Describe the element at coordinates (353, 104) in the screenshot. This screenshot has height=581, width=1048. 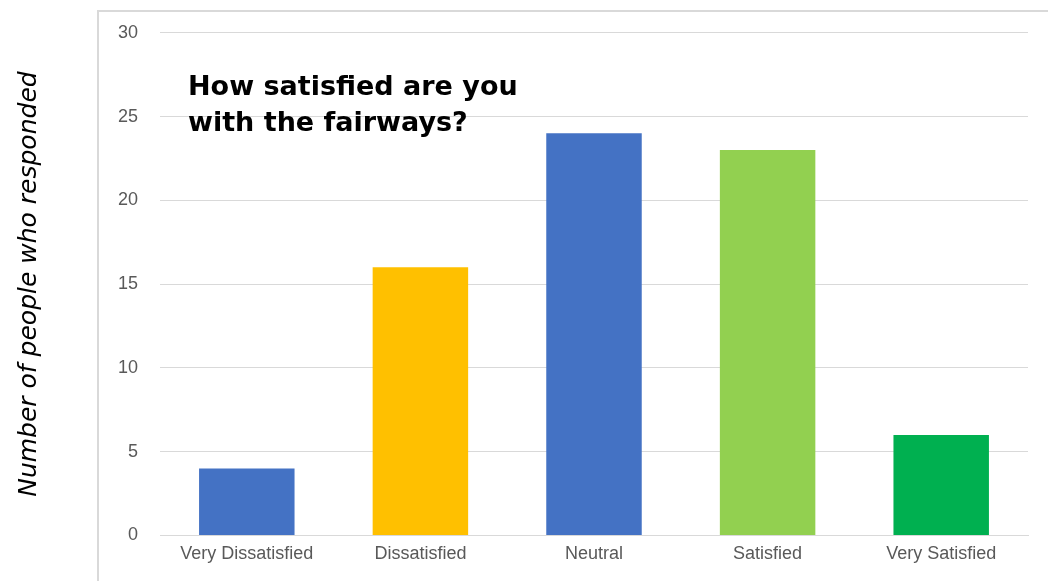
I see `text: How satisfied are you with the fairways?` at that location.